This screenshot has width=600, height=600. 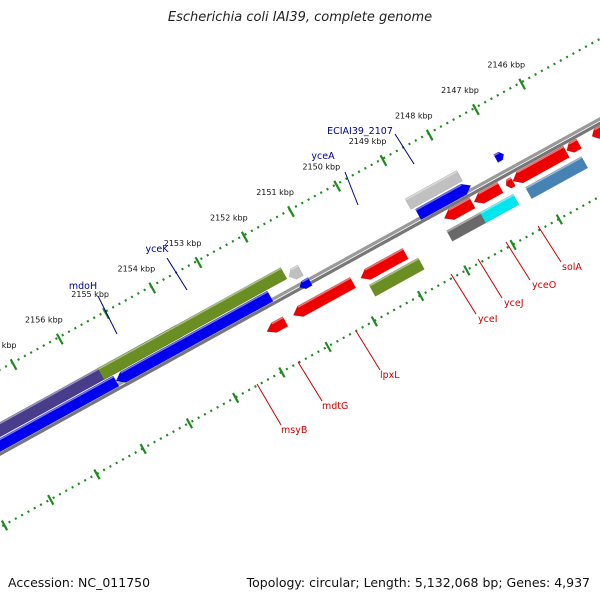 What do you see at coordinates (323, 156) in the screenshot?
I see `gene-label-yceA: yceA` at bounding box center [323, 156].